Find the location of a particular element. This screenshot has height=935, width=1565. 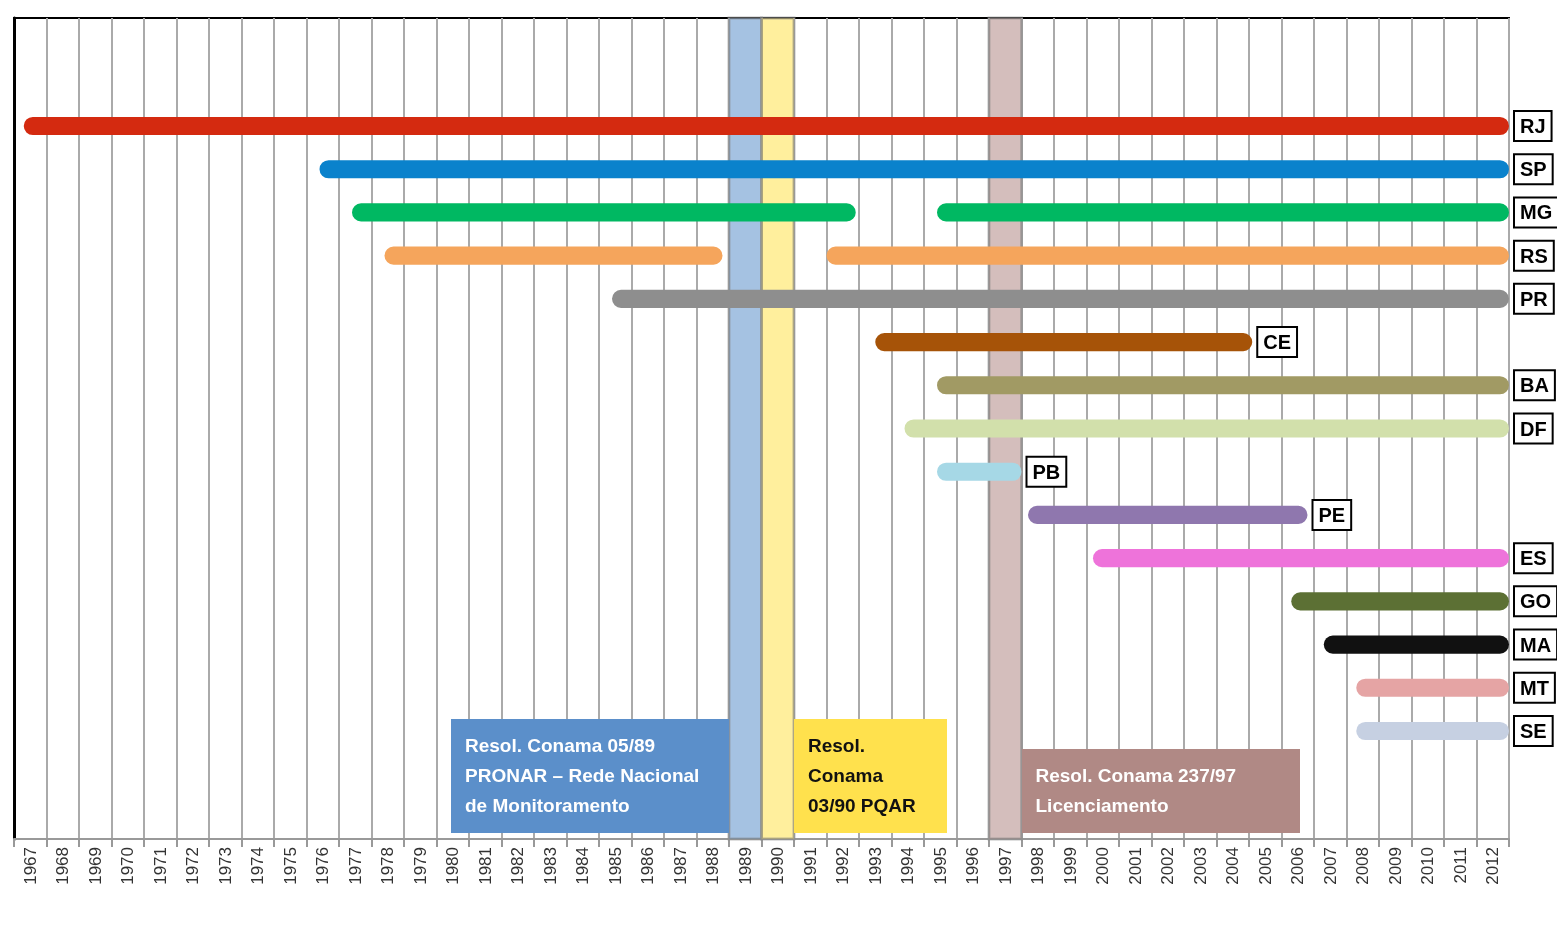

y-tick-label: BA is located at coordinates (1534, 385).